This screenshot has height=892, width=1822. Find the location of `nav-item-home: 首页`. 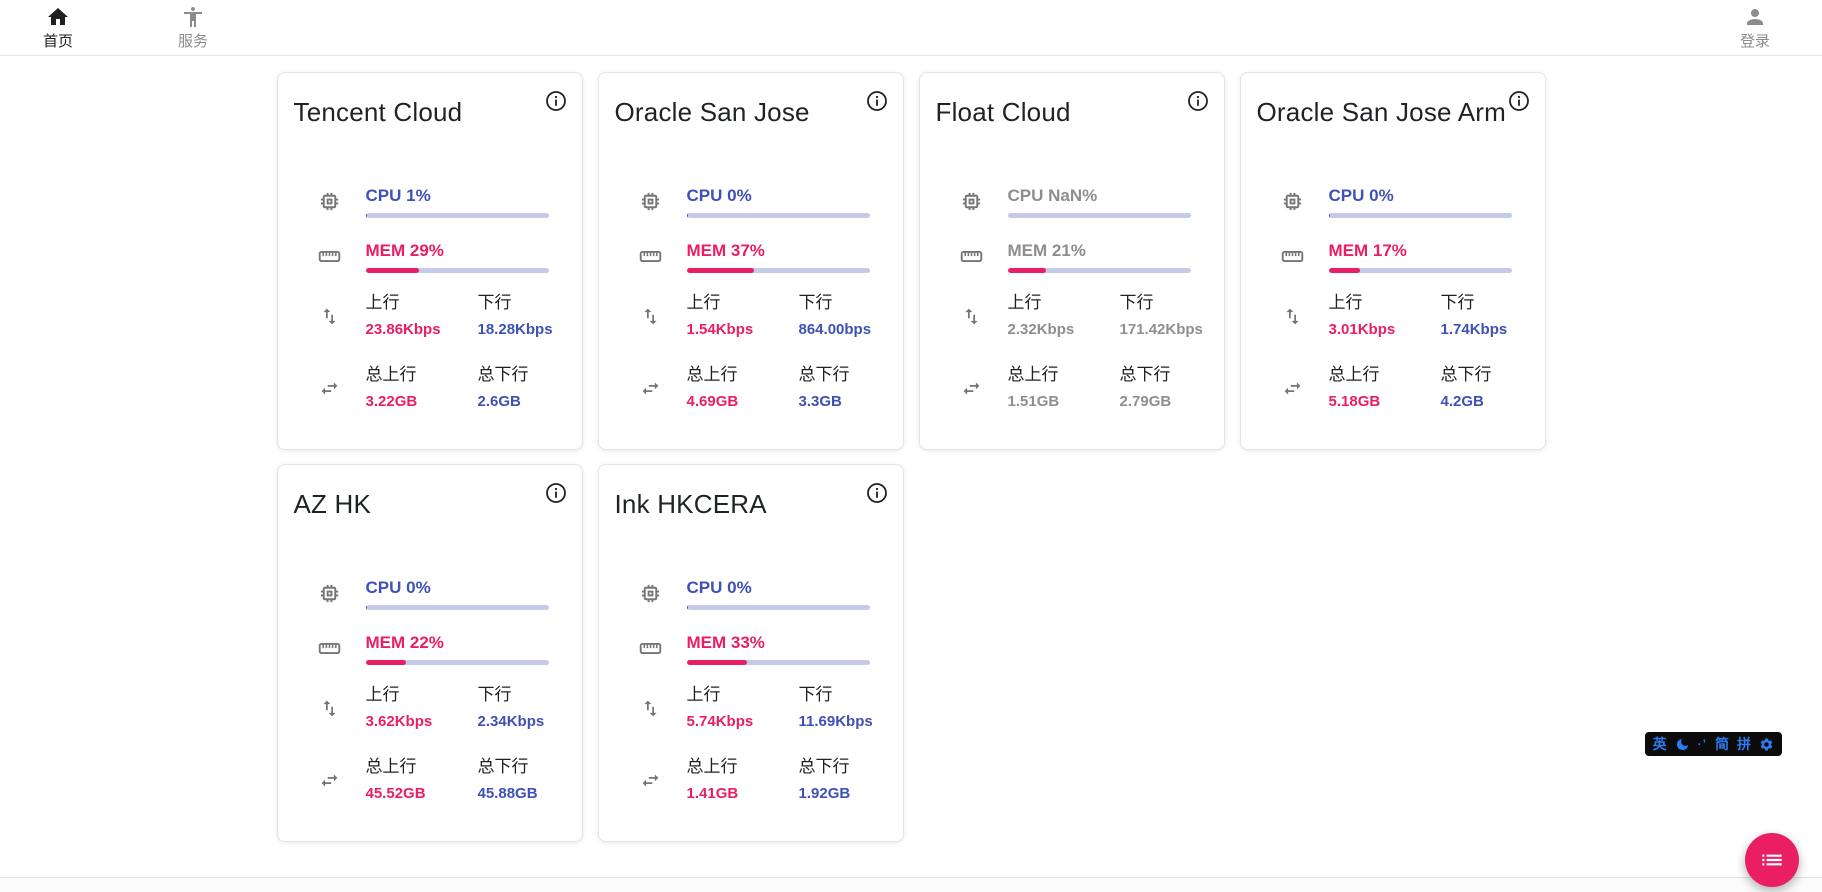

nav-item-home: 首页 is located at coordinates (58, 28).